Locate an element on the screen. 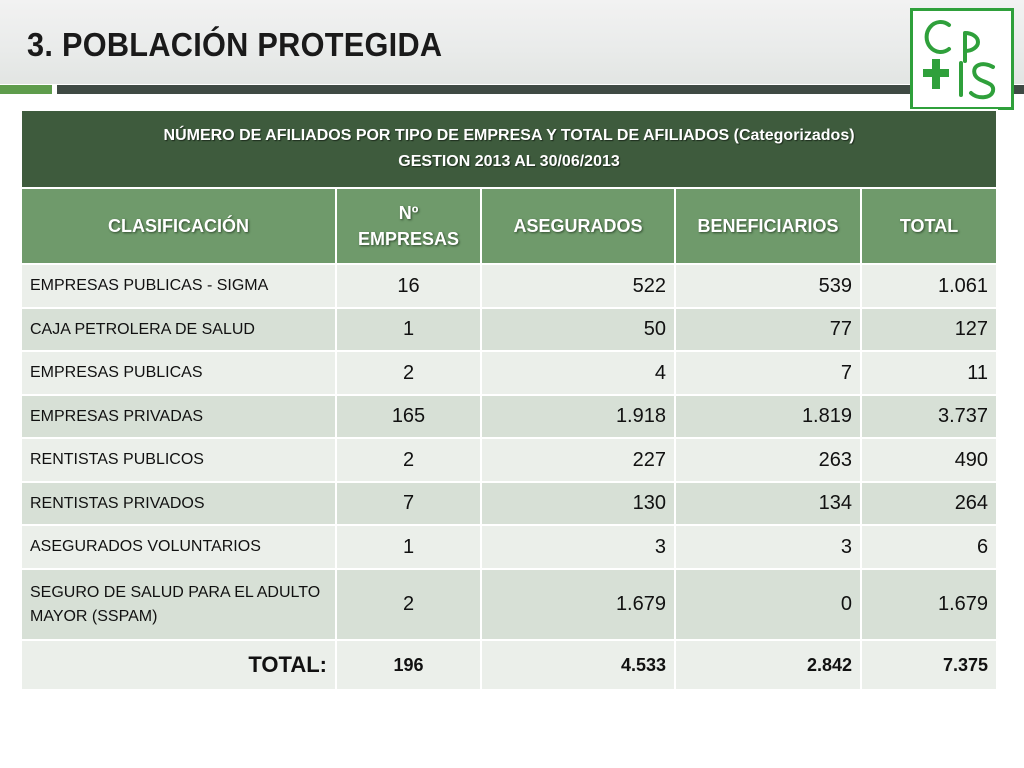  table-row: ASEGURADOS VOLUNTARIOS 1 3 3 6 is located at coordinates (509, 547).